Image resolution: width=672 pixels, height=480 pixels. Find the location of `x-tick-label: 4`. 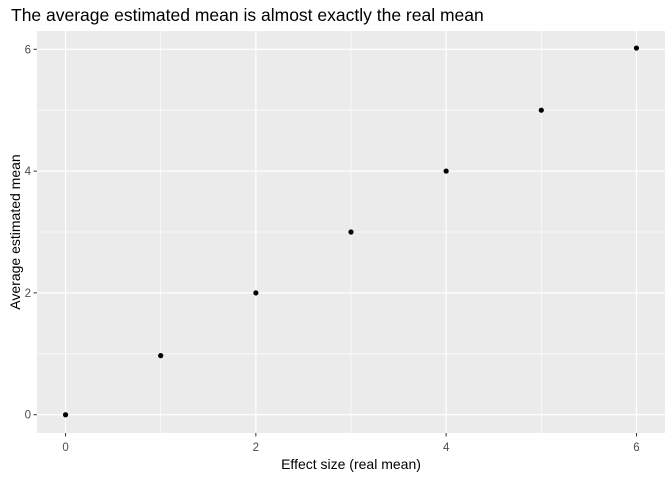

x-tick-label: 4 is located at coordinates (446, 448).